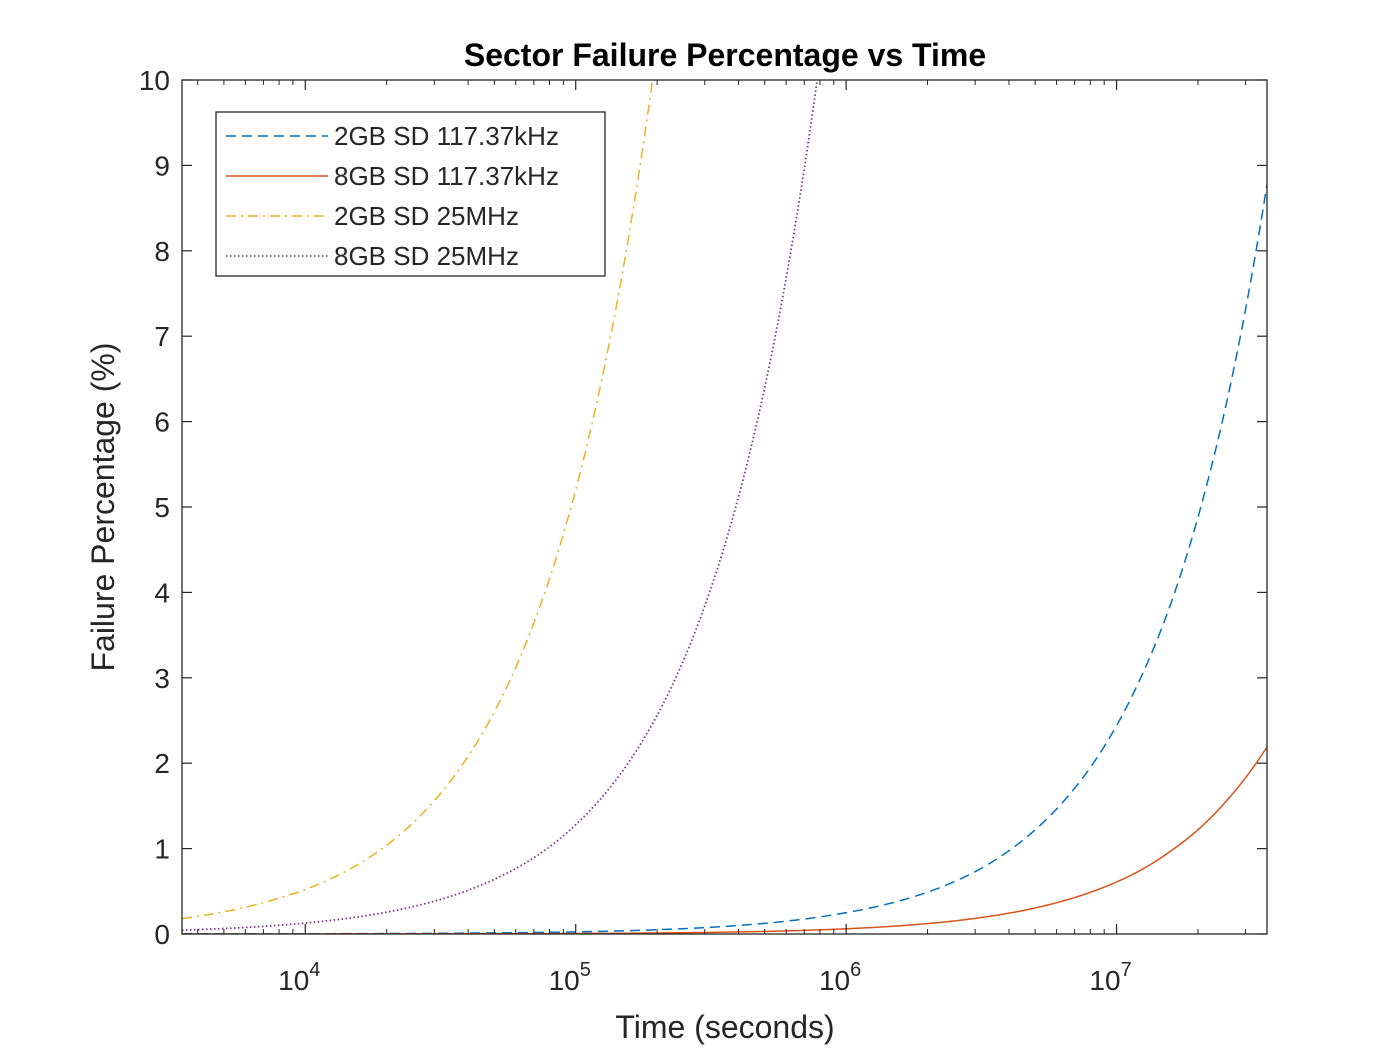 The image size is (1400, 1050). What do you see at coordinates (162, 678) in the screenshot?
I see `y-tick-label: 3` at bounding box center [162, 678].